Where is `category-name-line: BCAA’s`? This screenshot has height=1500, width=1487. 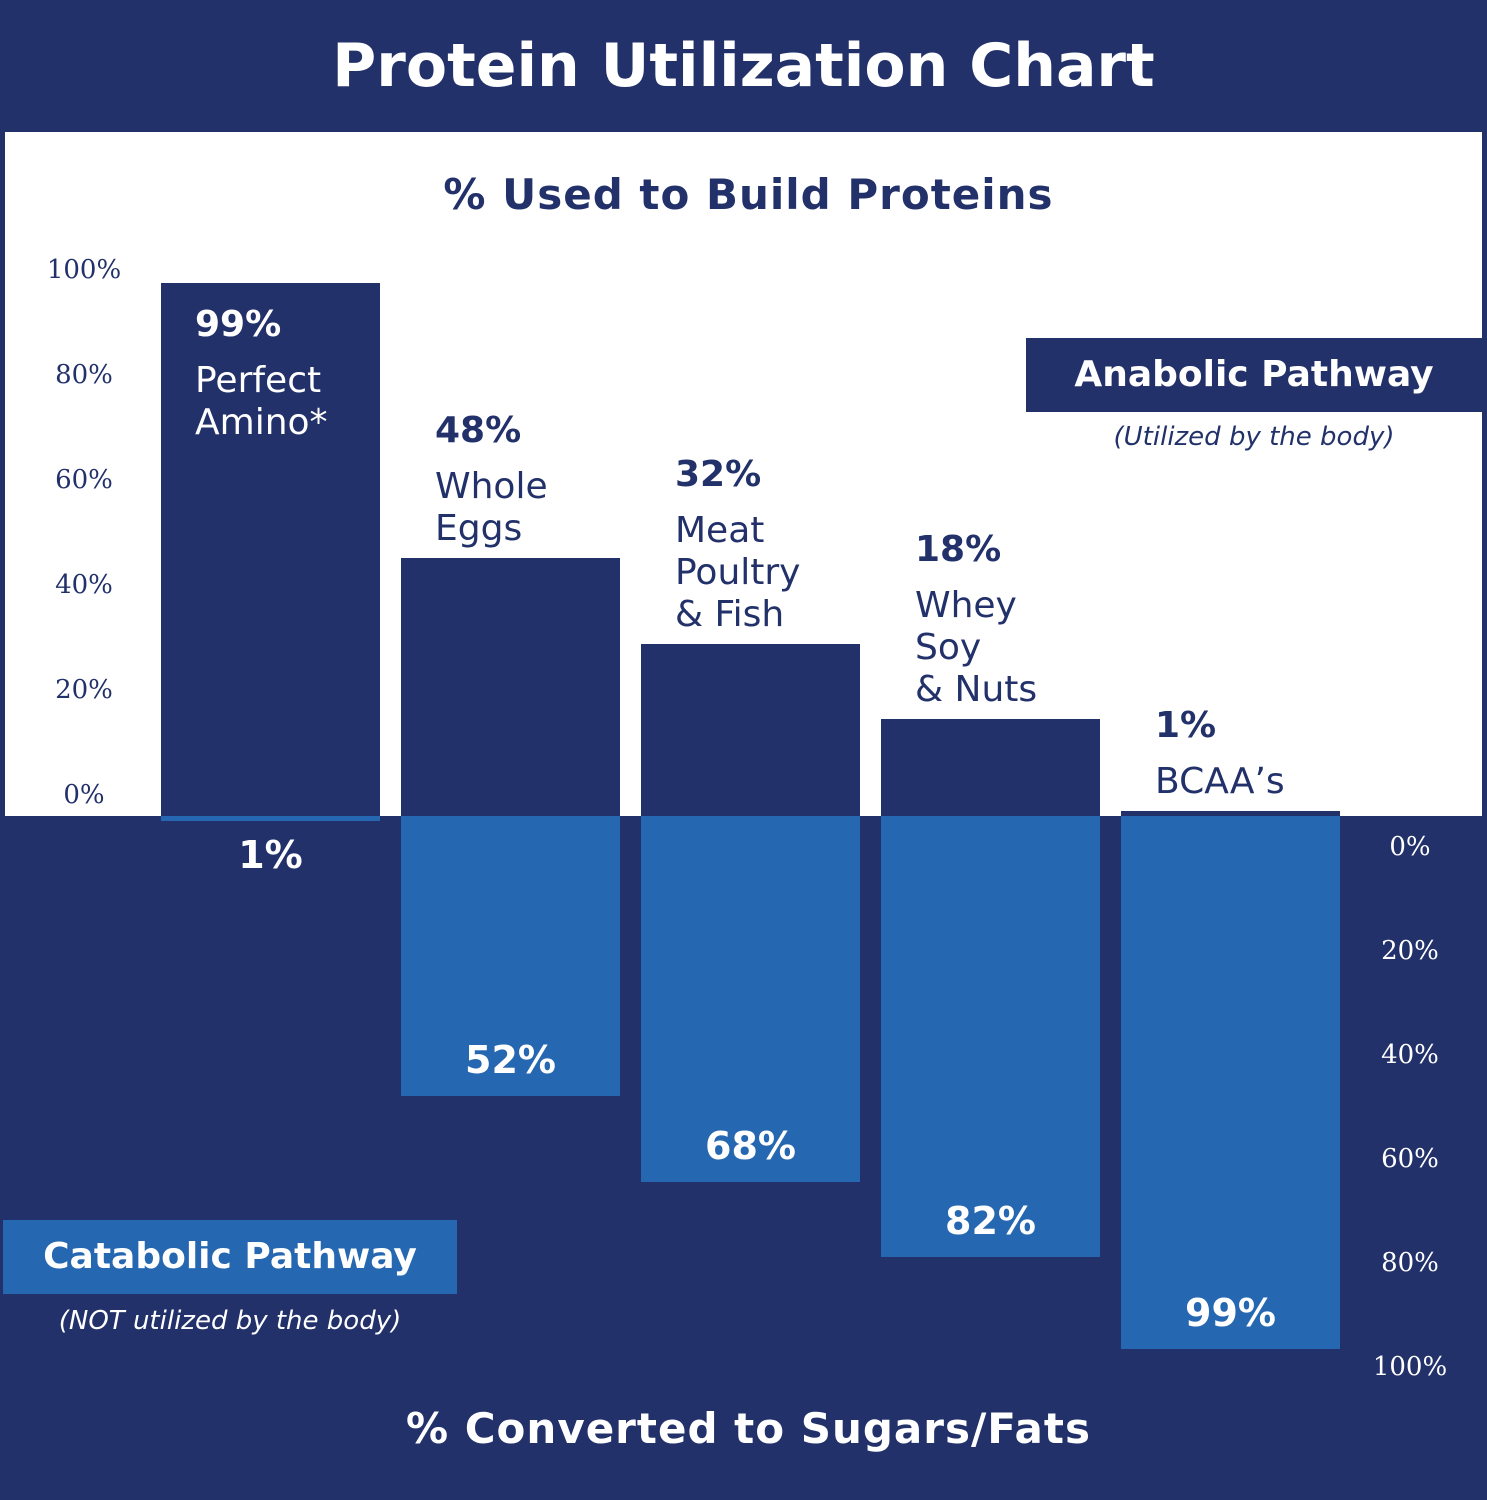 category-name-line: BCAA’s is located at coordinates (1220, 781).